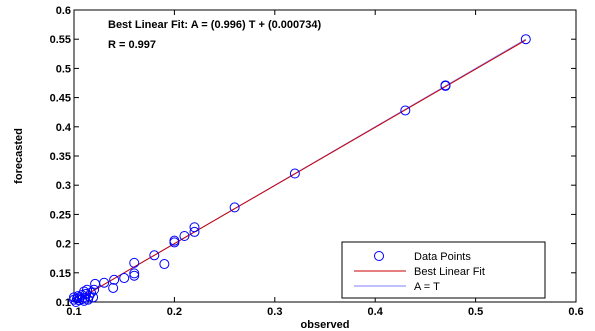 This screenshot has width=595, height=331. I want to click on legend-marker-data-points, so click(379, 256).